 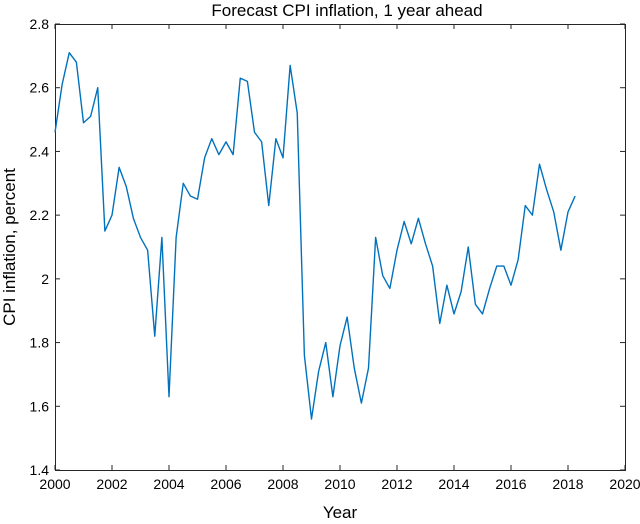 I want to click on x-tick-label: 2010, so click(x=339, y=484).